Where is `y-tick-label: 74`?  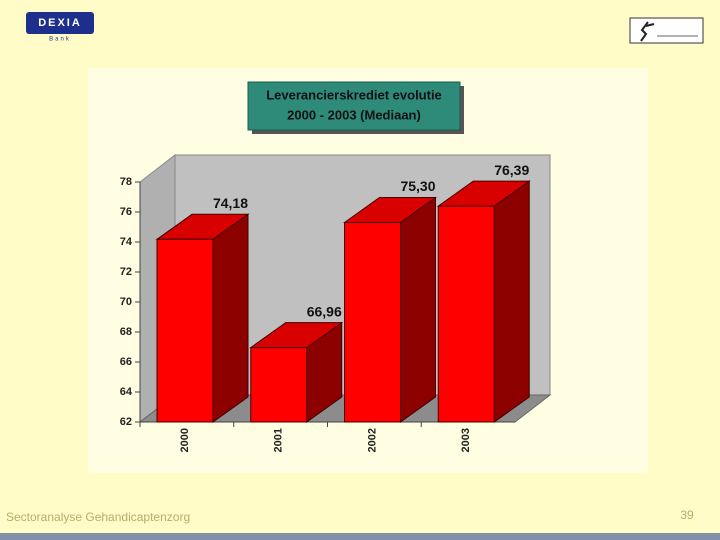
y-tick-label: 74 is located at coordinates (126, 242).